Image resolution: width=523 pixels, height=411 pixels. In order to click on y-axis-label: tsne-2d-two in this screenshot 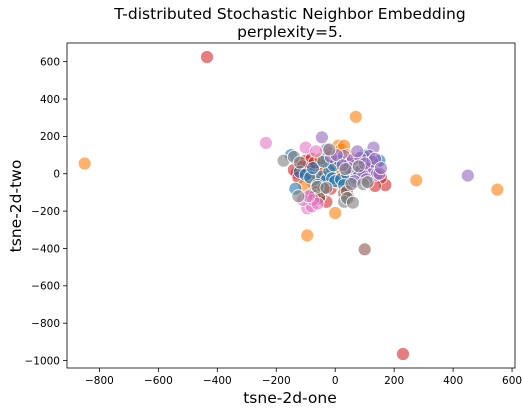, I will do `click(16, 206)`.